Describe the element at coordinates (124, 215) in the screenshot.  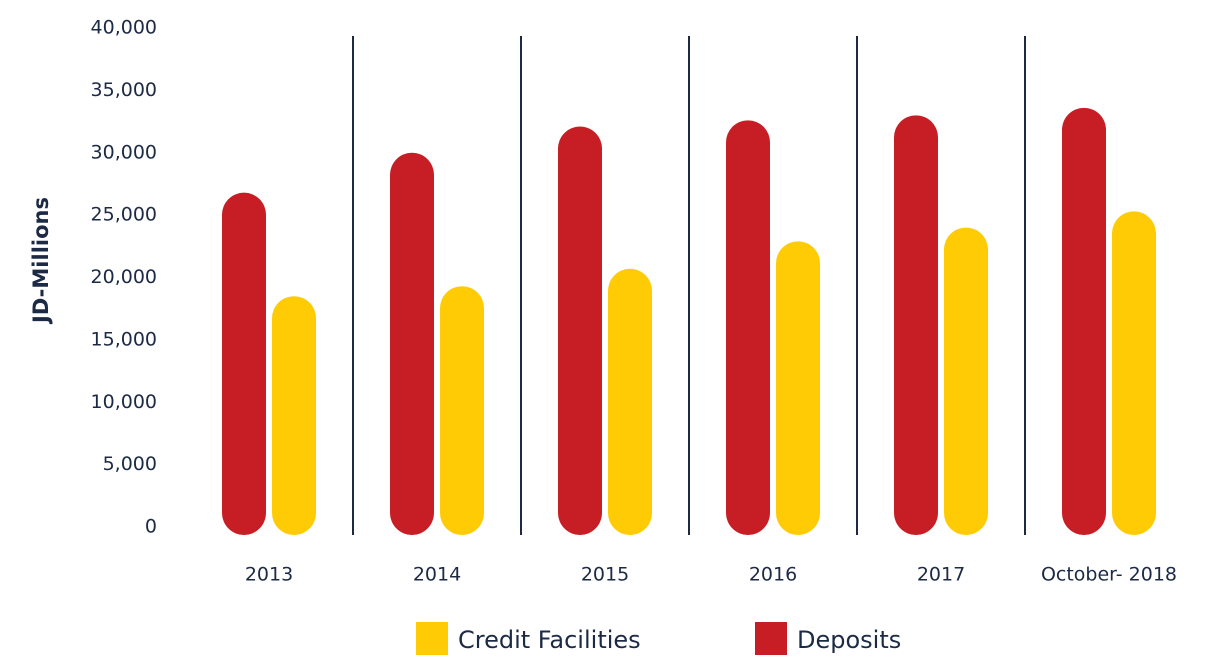
I see `y-tick-label: 25,000` at that location.